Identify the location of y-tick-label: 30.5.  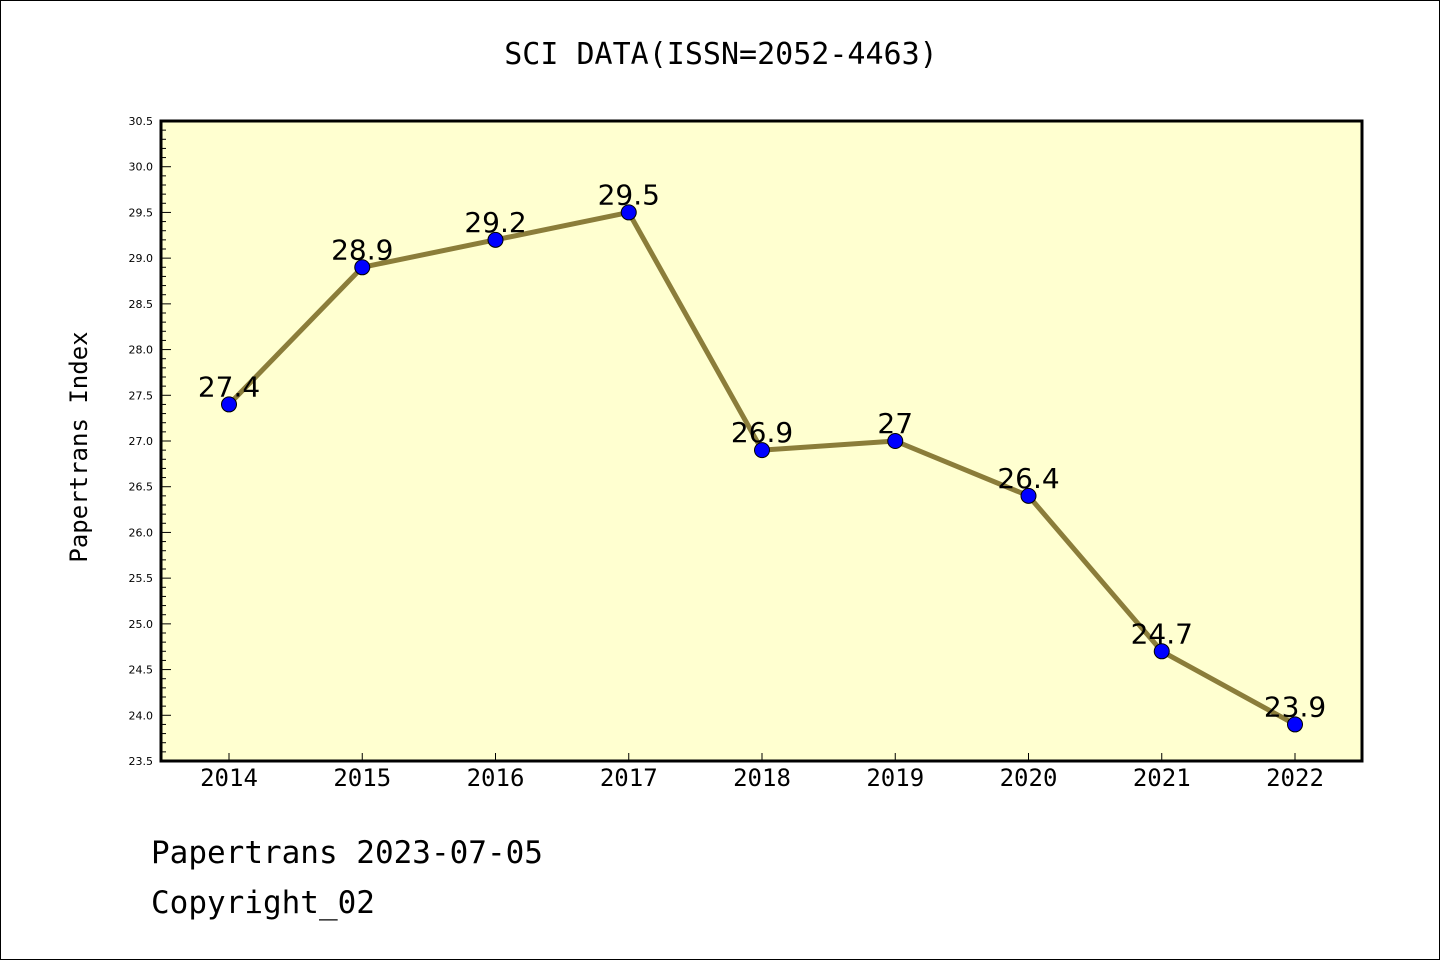
(141, 121).